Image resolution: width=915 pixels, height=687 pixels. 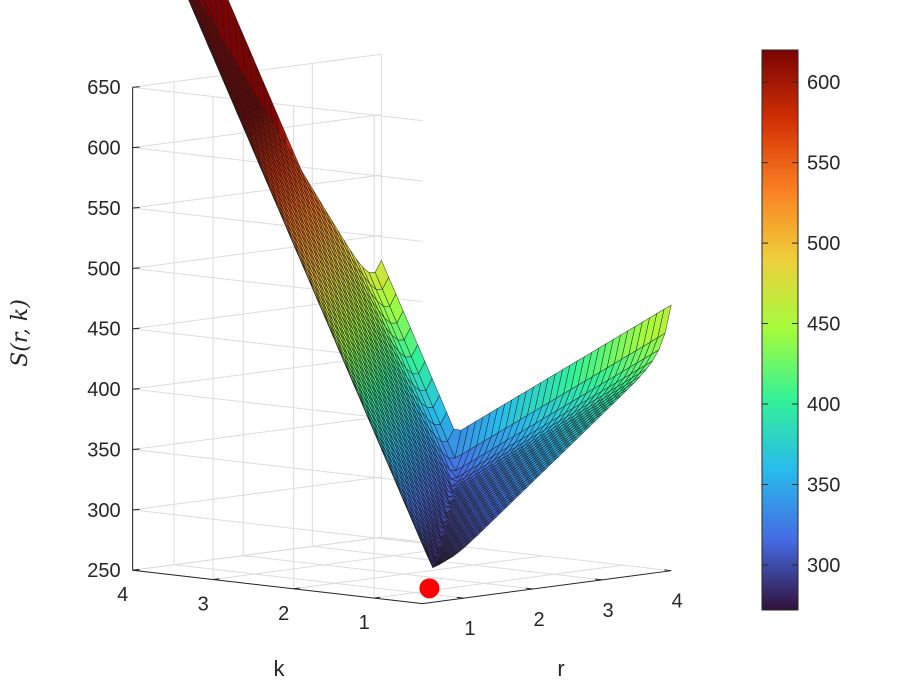 I want to click on z-tick-label: 250, so click(x=103, y=571).